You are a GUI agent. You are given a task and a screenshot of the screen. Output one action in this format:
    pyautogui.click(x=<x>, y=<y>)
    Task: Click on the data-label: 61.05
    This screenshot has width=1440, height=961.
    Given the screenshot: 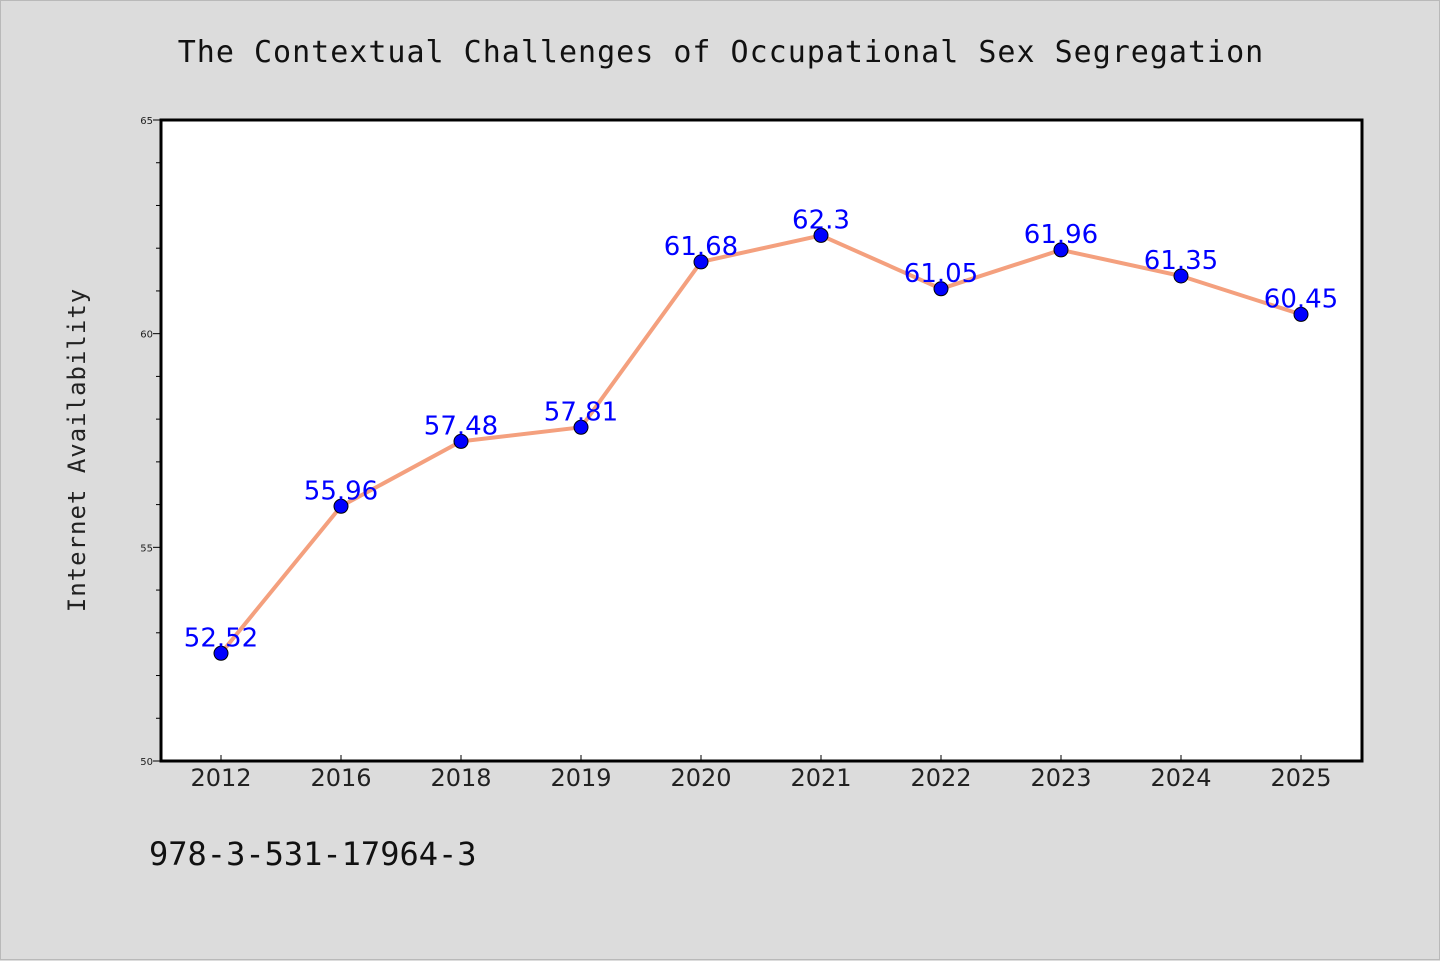 What is the action you would take?
    pyautogui.click(x=941, y=274)
    